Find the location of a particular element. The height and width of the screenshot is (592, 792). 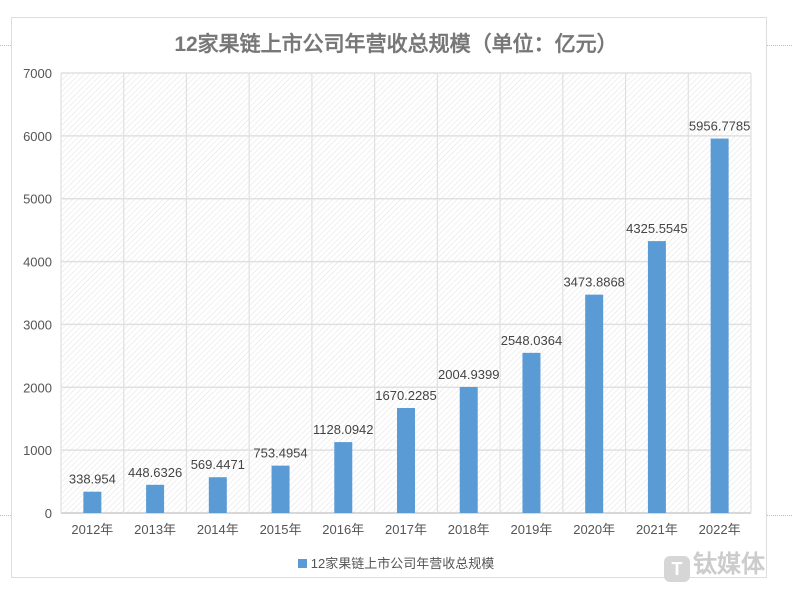

x-tick-label: 2016年 is located at coordinates (343, 529).